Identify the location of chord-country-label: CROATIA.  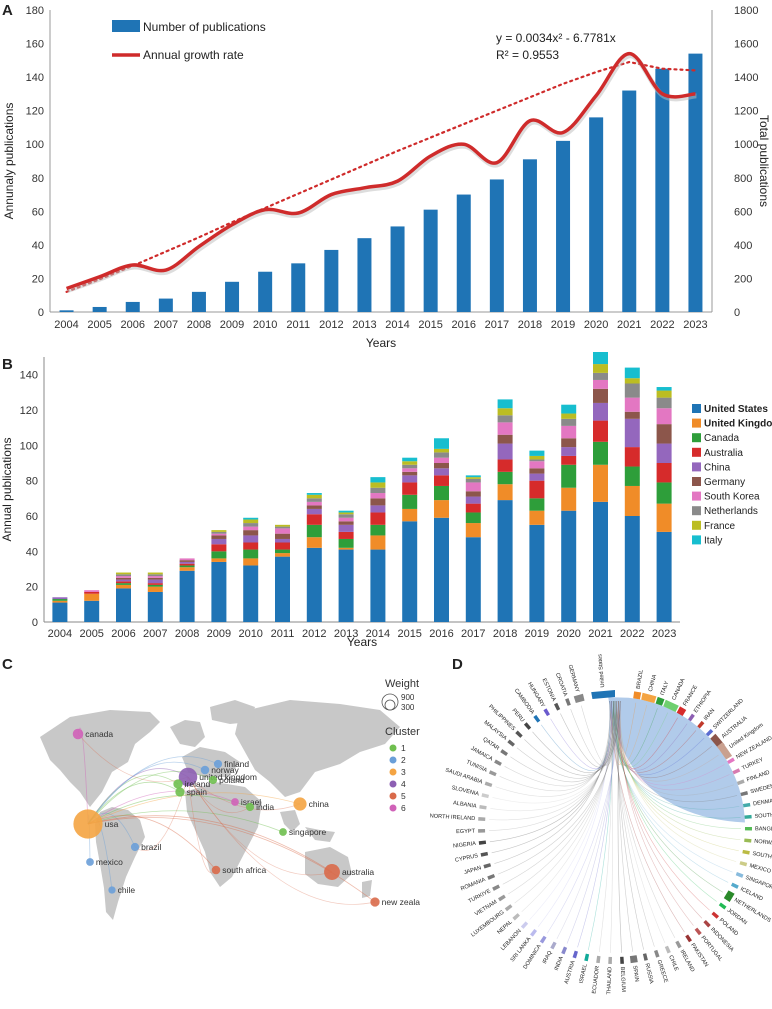
(561, 684).